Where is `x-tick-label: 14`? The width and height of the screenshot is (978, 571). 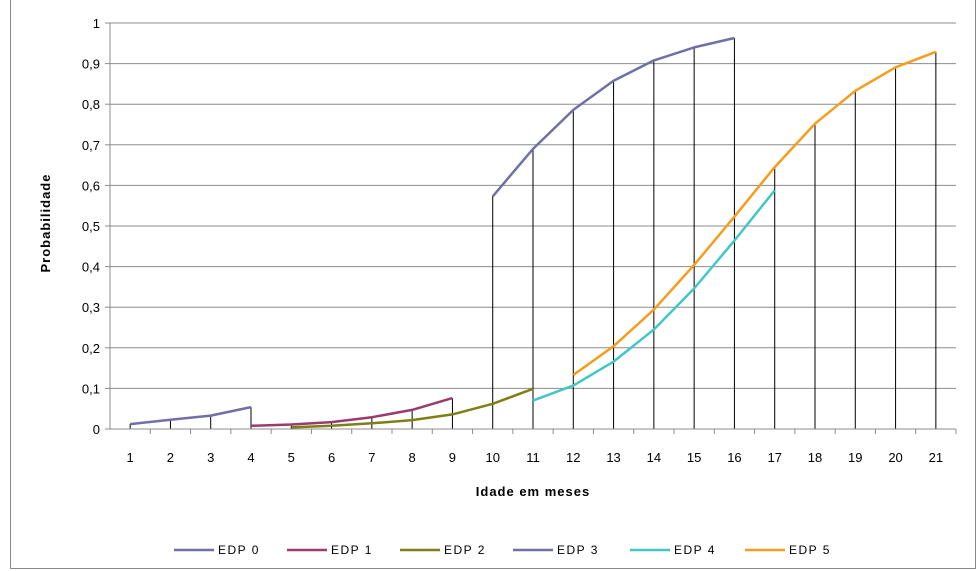
x-tick-label: 14 is located at coordinates (654, 457).